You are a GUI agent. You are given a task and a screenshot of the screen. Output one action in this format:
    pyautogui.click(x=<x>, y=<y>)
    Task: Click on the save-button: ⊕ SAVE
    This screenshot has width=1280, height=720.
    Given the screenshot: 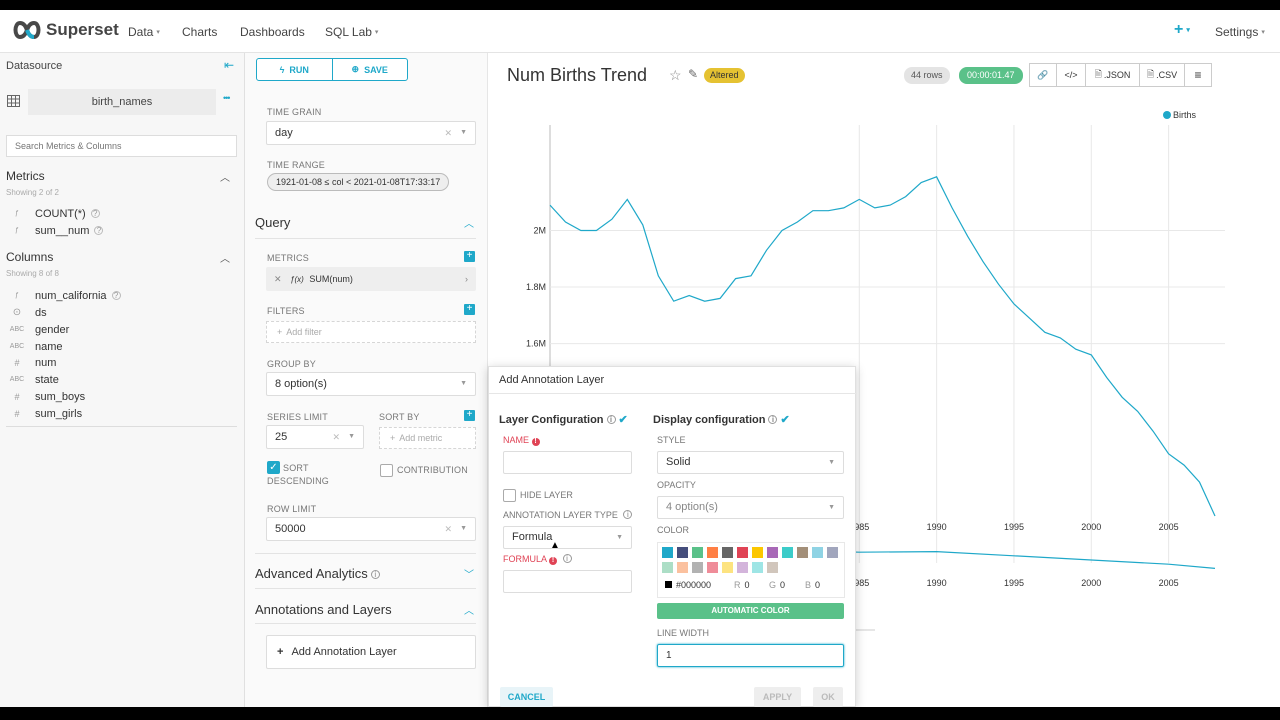 What is the action you would take?
    pyautogui.click(x=369, y=69)
    